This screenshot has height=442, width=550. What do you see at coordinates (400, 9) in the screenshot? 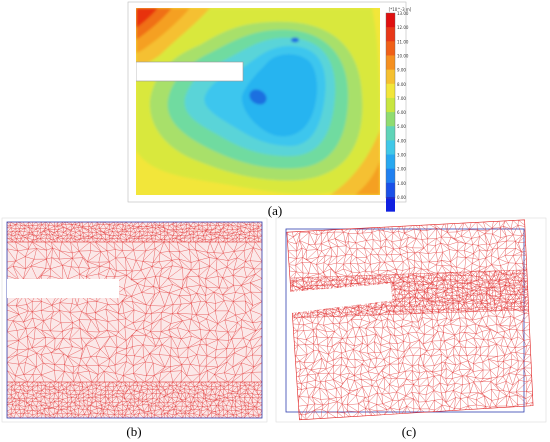
I see `colorbar-unit: [*10^-3 m]` at bounding box center [400, 9].